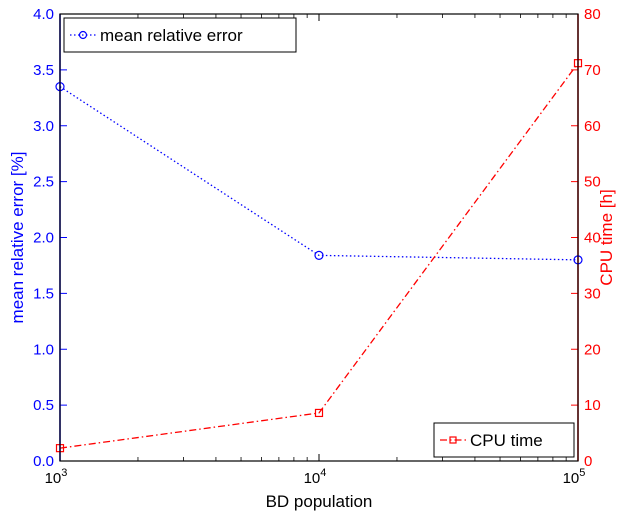  I want to click on left-y-axis: 0.0 0.5 1.0 1.5 2.0 2.5 3.0 3.5 4.0, so click(50, 238).